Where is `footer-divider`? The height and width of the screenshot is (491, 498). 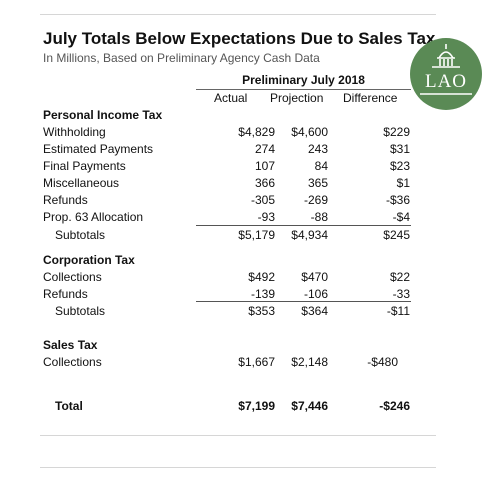 footer-divider is located at coordinates (238, 467).